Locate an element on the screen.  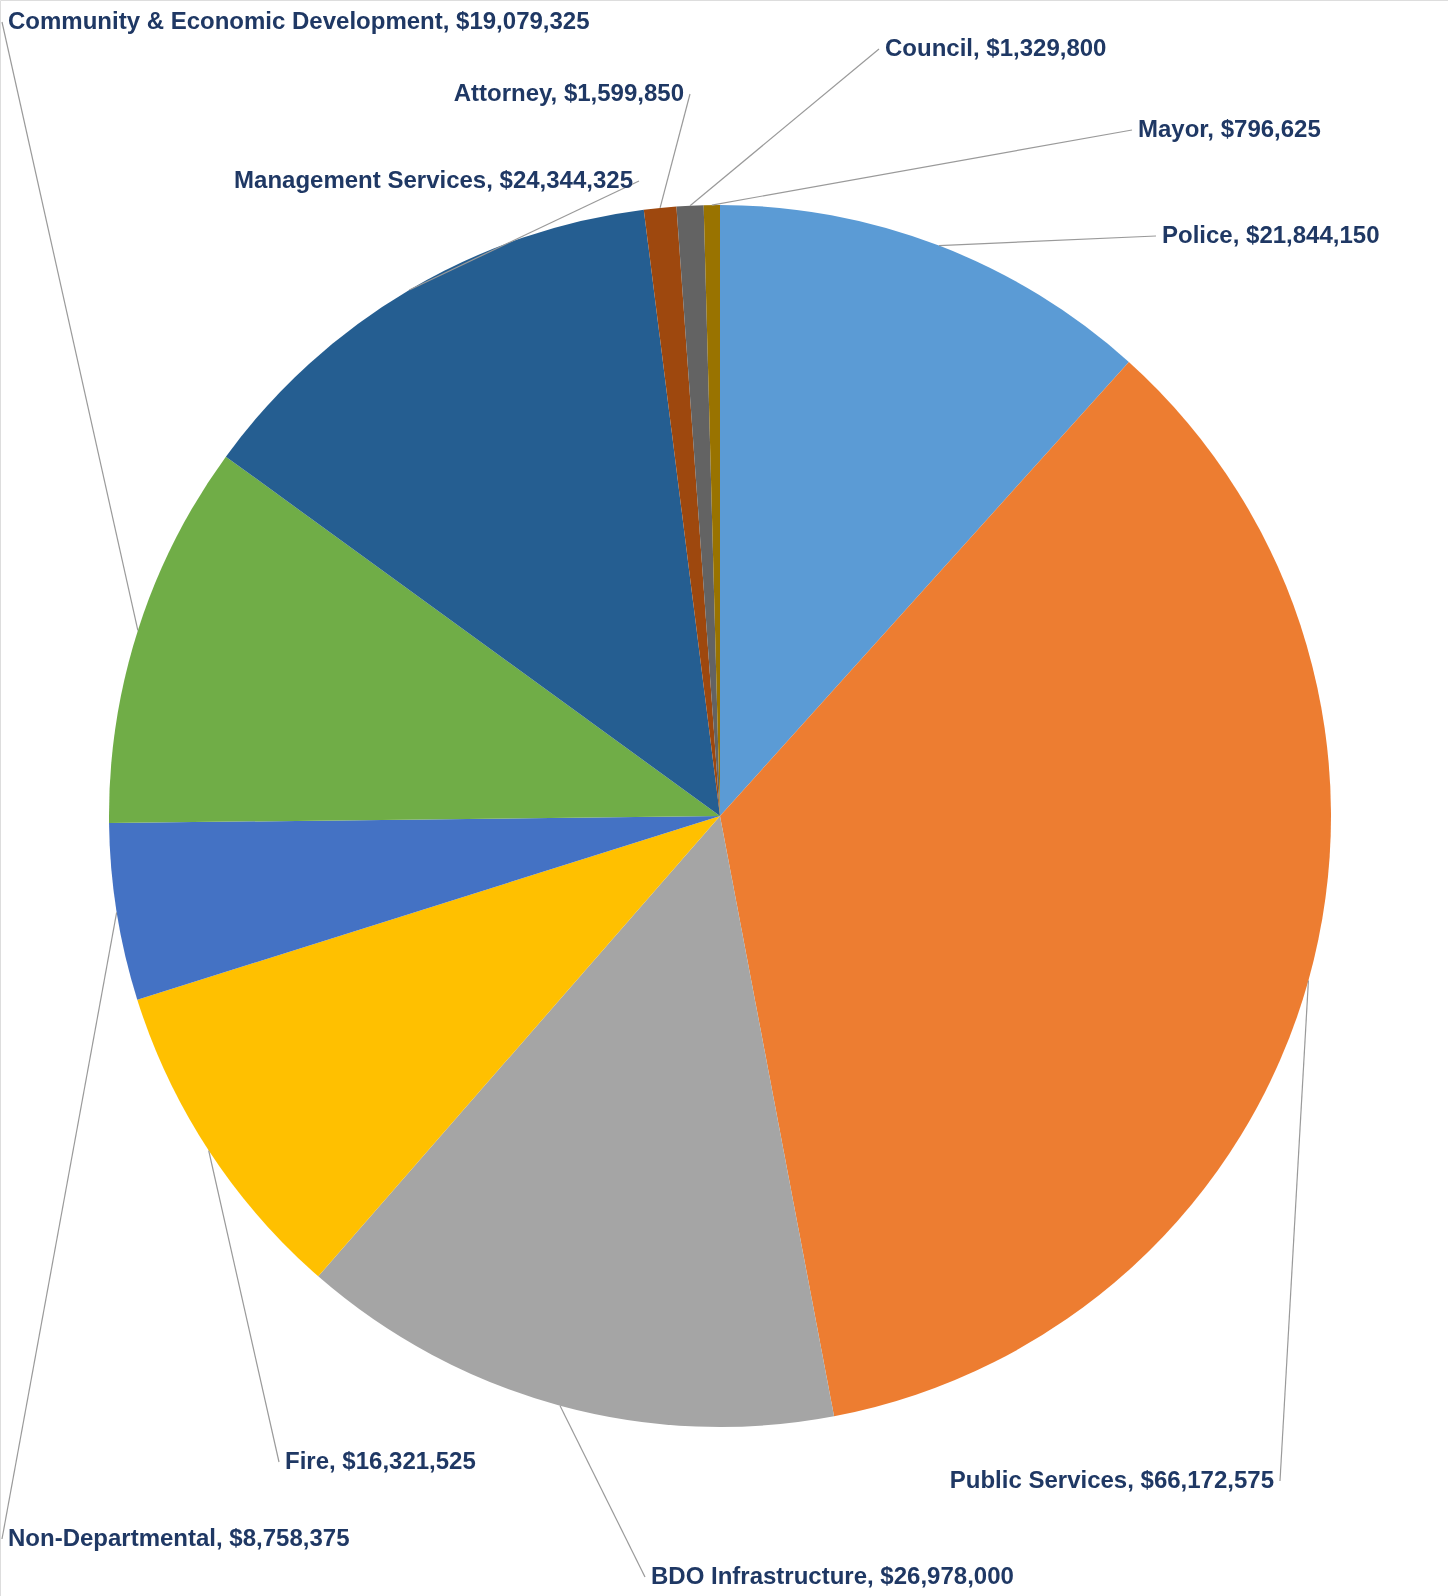
slice-label: Mayor, $796,625 is located at coordinates (1229, 128).